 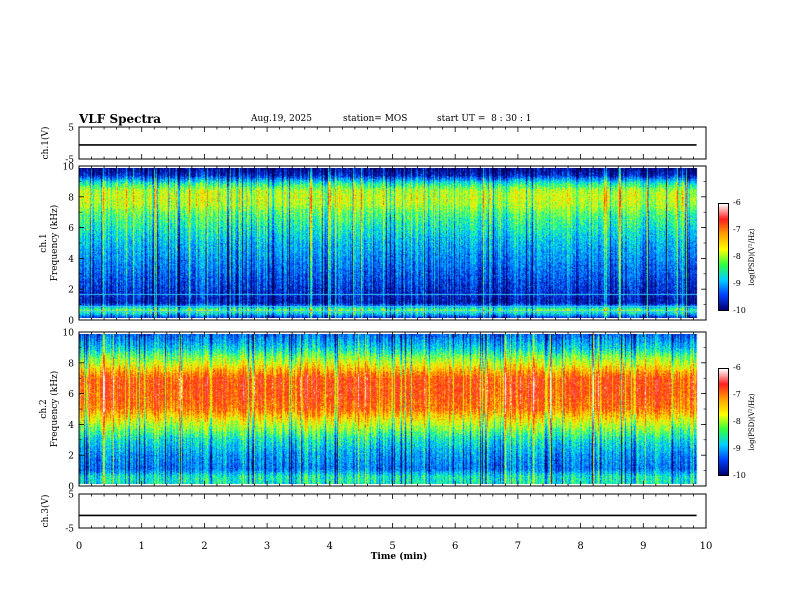 I want to click on x-tick-label: 6, so click(x=455, y=546).